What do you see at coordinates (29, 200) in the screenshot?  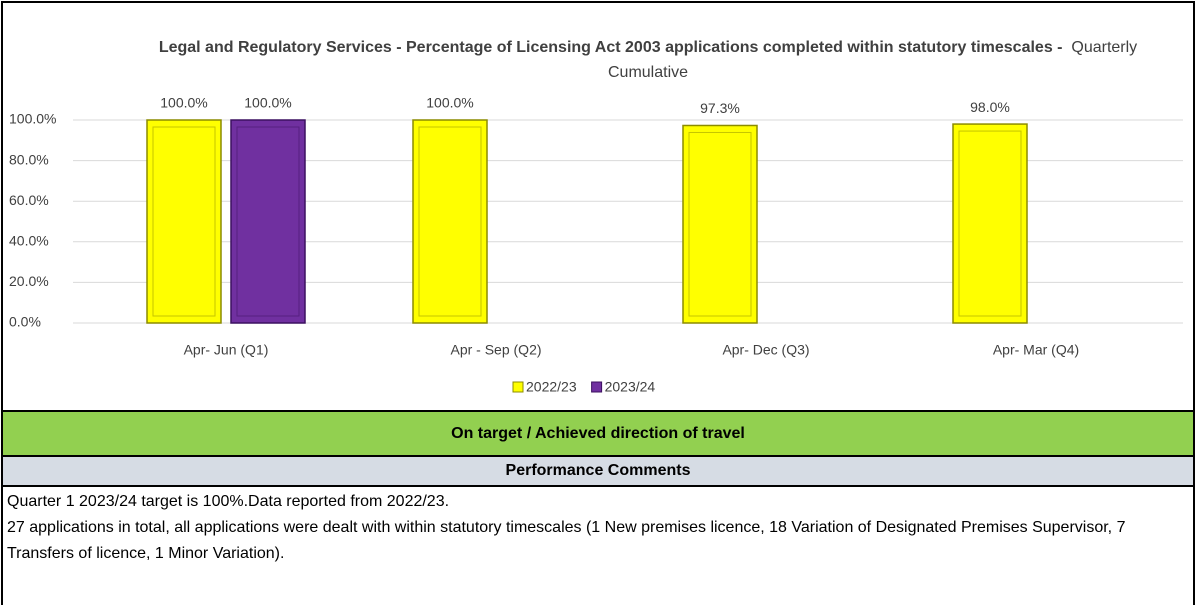 I see `y-tick-label: 60.0%` at bounding box center [29, 200].